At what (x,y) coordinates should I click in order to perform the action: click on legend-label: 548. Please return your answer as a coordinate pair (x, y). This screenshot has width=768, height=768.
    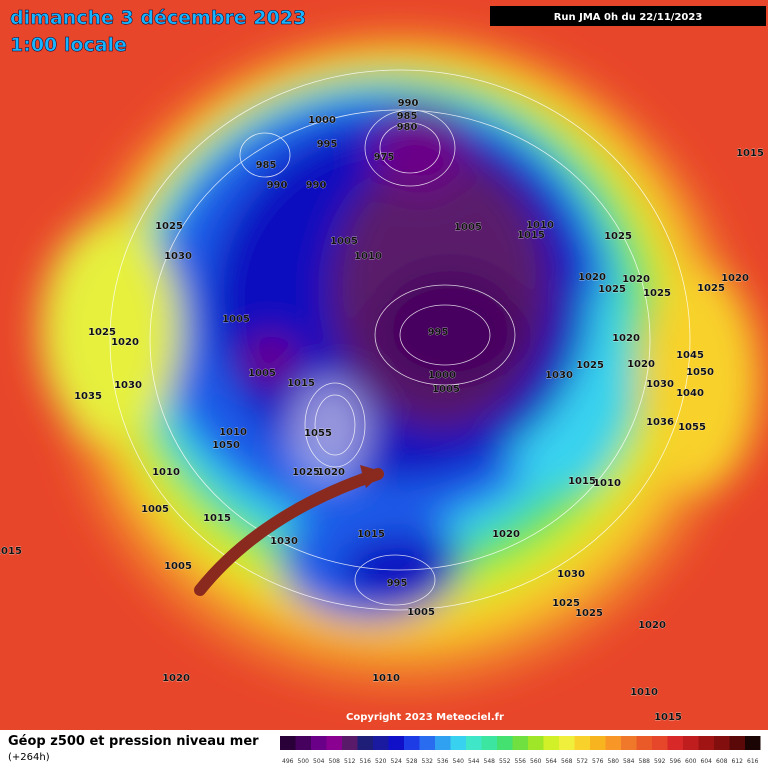
    Looking at the image, I should click on (490, 761).